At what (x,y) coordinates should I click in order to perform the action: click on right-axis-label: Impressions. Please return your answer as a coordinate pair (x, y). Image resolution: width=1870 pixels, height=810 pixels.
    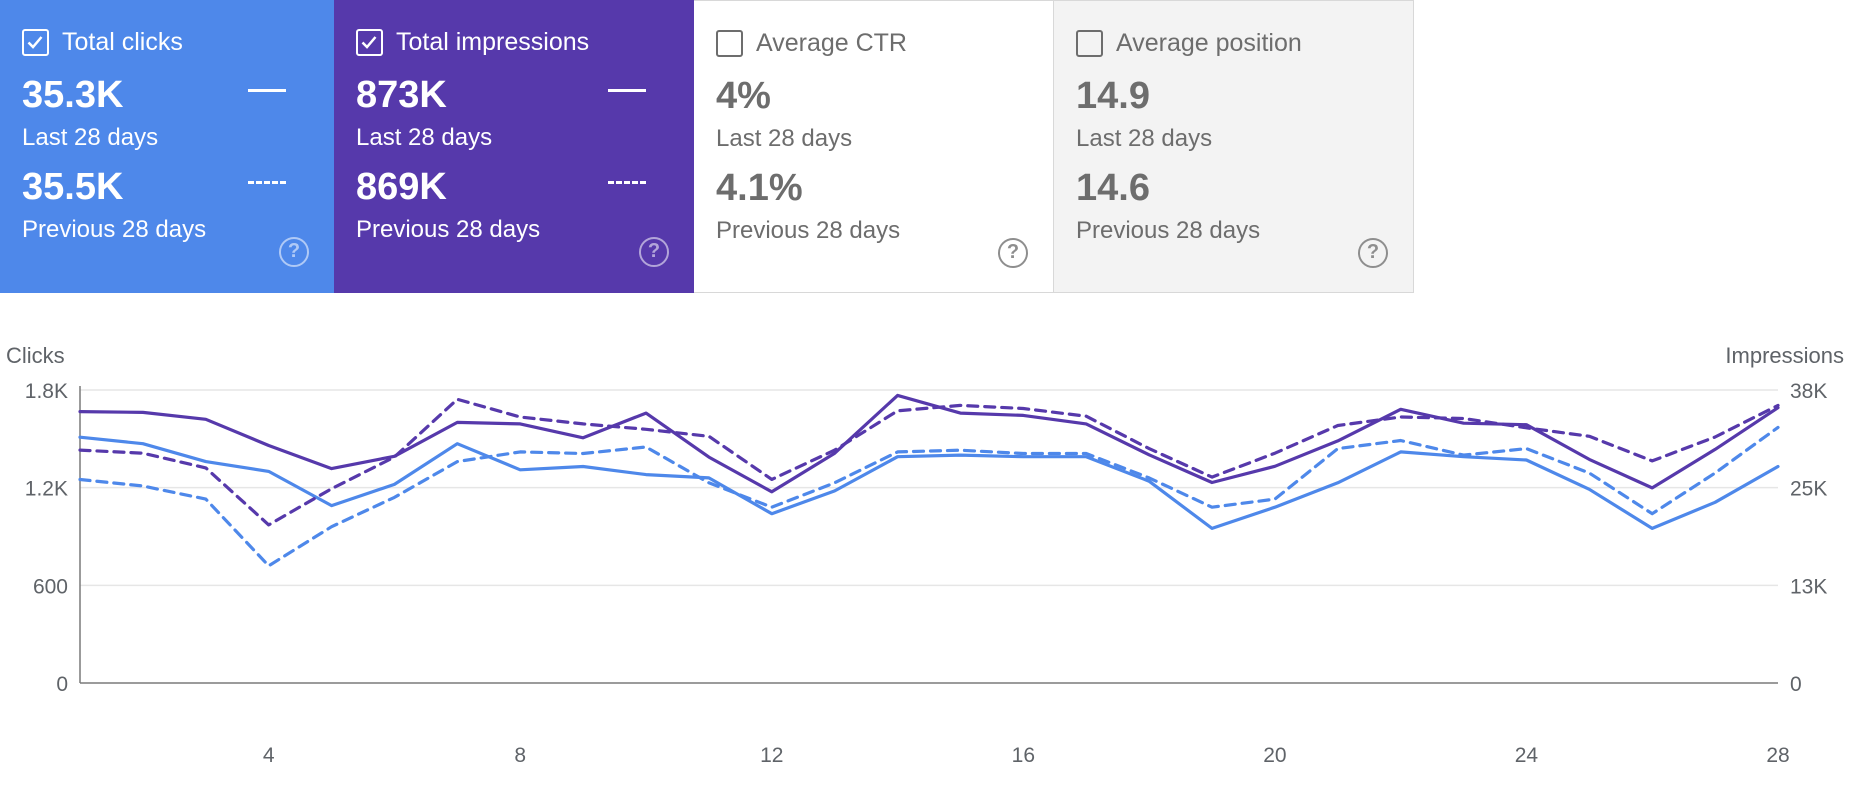
    Looking at the image, I should click on (1784, 355).